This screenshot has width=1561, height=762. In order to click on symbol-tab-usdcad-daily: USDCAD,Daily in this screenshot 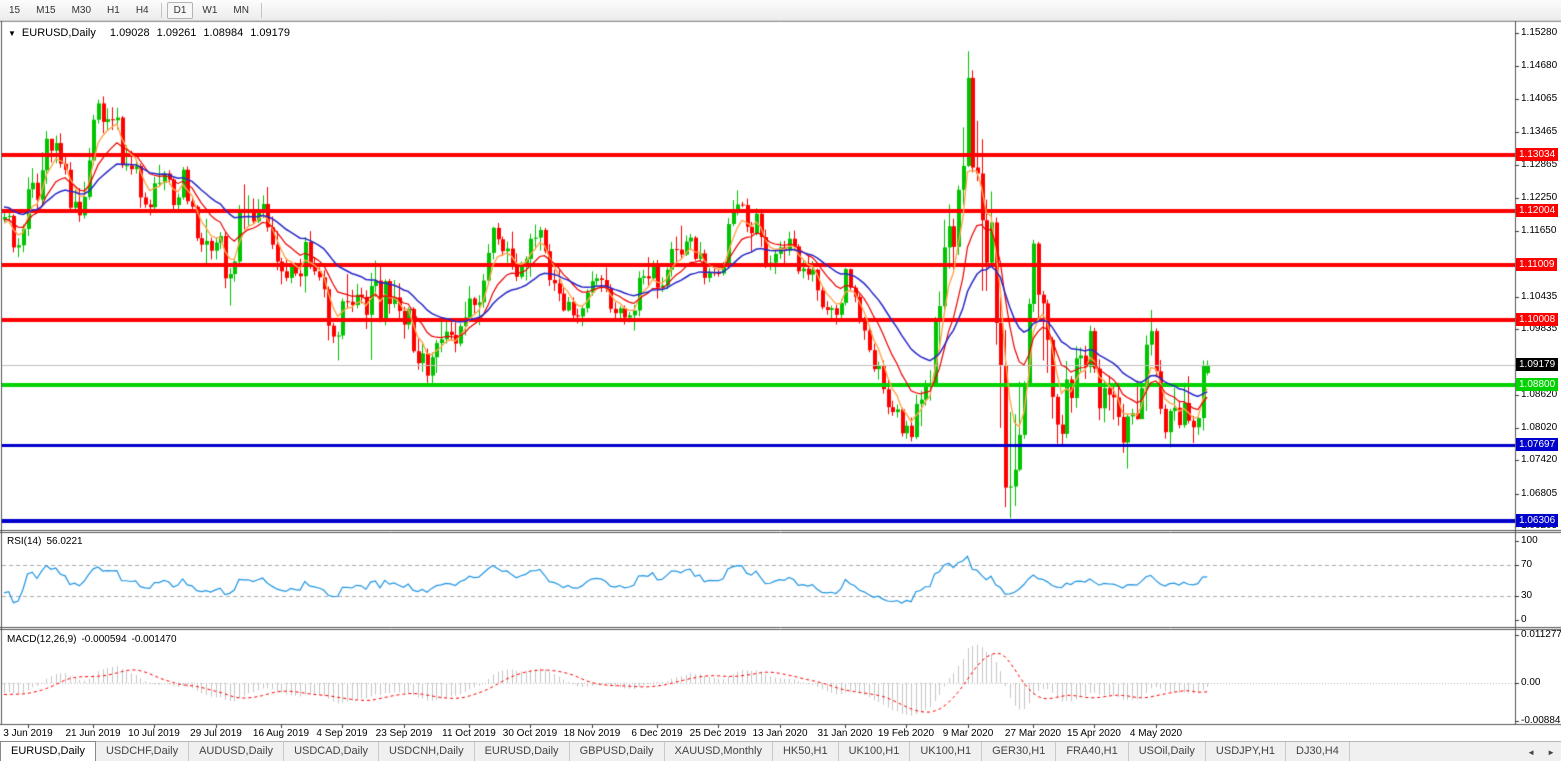, I will do `click(332, 751)`.